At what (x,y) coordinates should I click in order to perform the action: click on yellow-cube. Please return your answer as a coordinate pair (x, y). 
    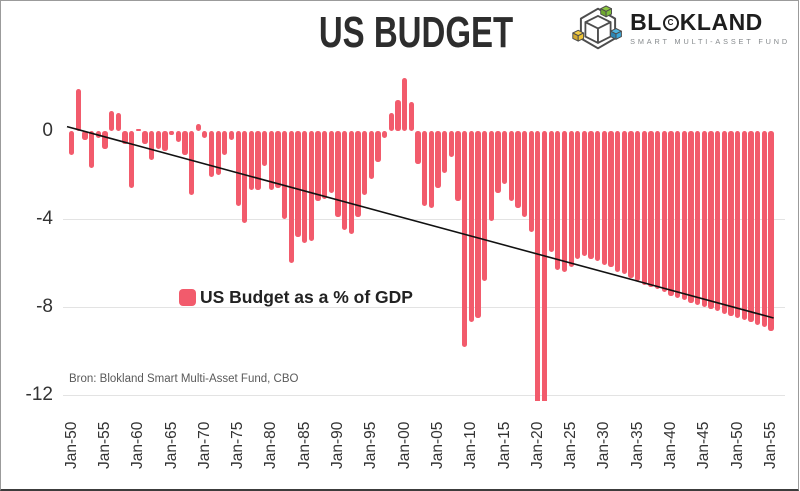
    Looking at the image, I should click on (578, 35).